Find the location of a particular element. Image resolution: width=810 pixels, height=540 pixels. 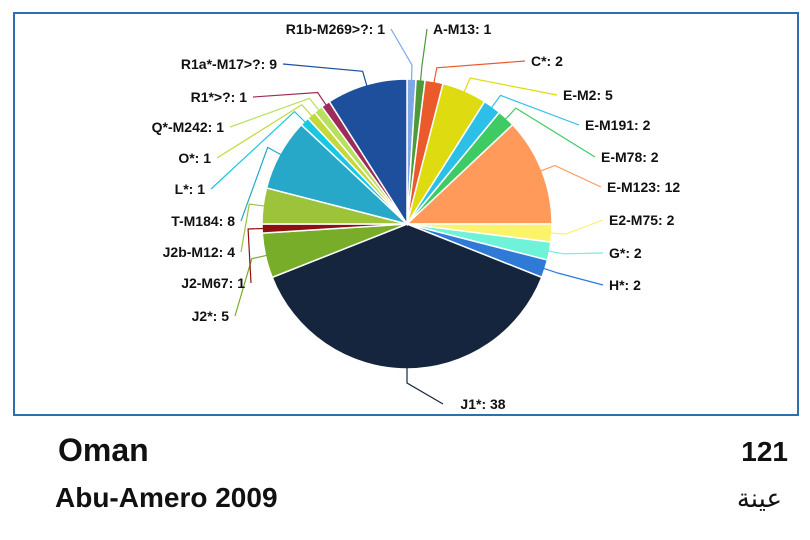

slice-label: J2*: 5 is located at coordinates (211, 316).